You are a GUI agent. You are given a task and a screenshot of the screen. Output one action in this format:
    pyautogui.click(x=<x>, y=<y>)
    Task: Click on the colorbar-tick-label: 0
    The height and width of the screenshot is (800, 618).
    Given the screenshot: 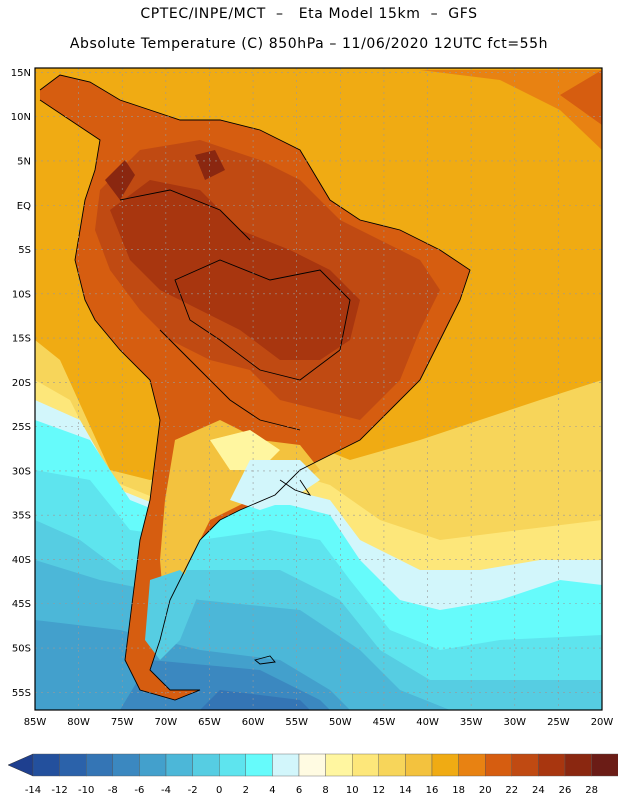 What is the action you would take?
    pyautogui.click(x=219, y=790)
    